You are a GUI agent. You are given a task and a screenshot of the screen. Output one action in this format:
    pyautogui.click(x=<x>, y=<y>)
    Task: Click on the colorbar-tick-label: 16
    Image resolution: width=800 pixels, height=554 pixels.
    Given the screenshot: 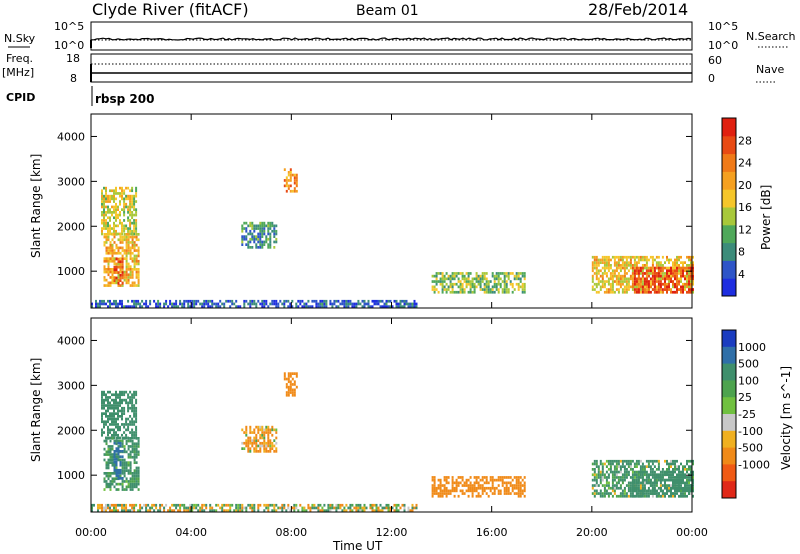 What is the action you would take?
    pyautogui.click(x=745, y=207)
    